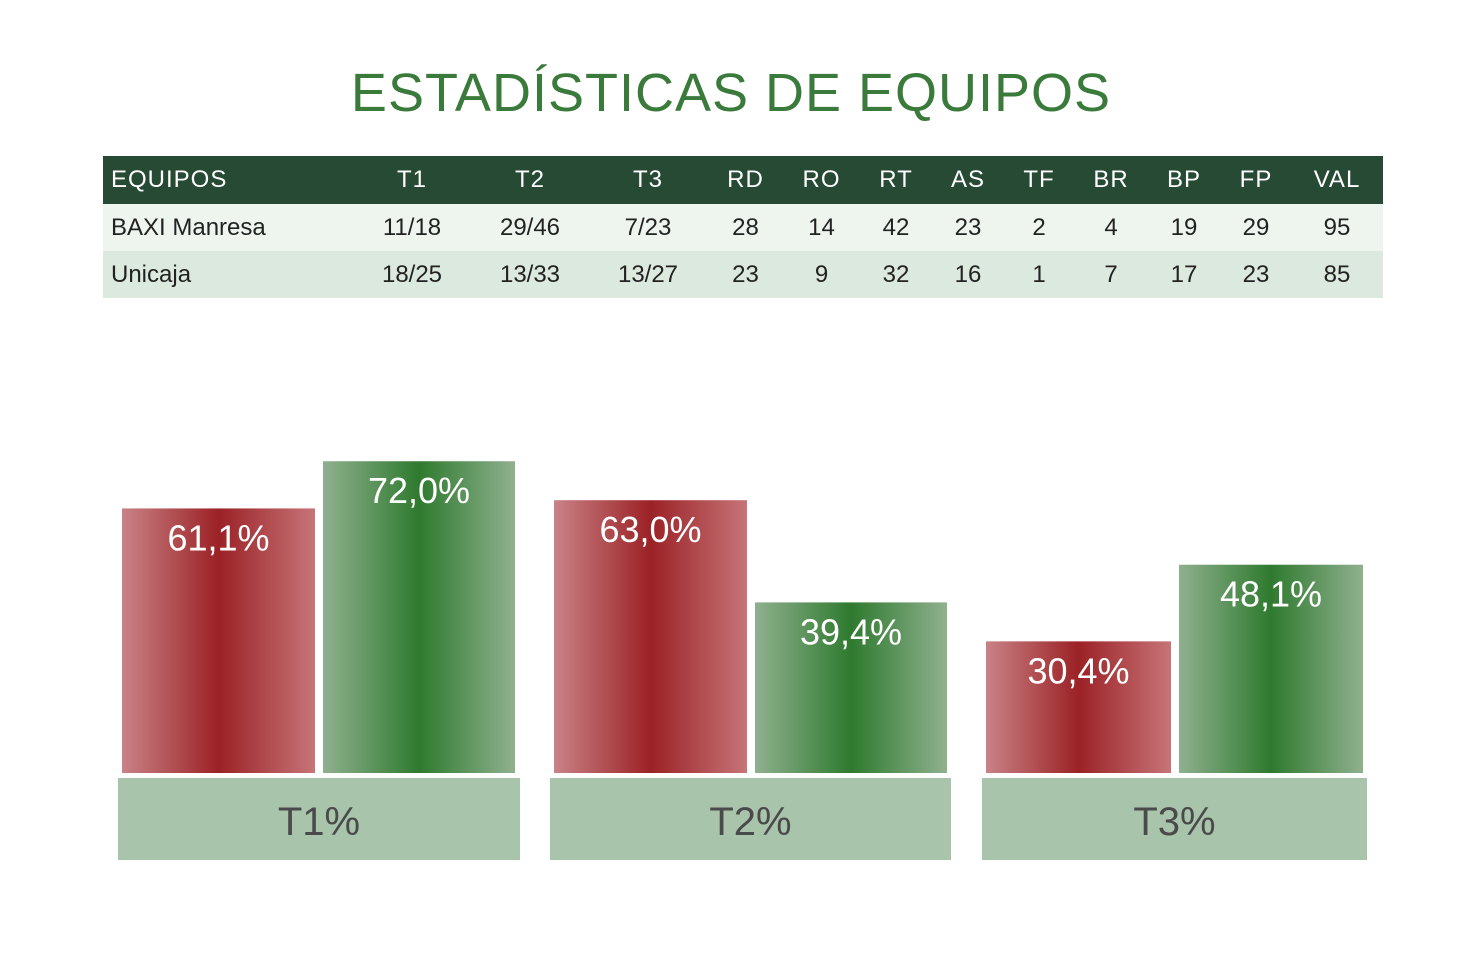  Describe the element at coordinates (1271, 594) in the screenshot. I see `bar-value-label: 48,1%` at that location.